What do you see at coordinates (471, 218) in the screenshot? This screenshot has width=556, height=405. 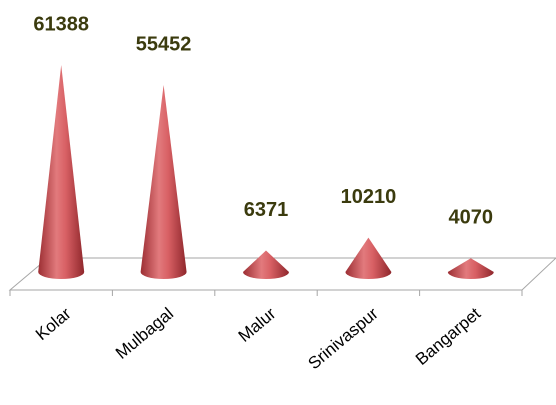 I see `data-label: 4070` at bounding box center [471, 218].